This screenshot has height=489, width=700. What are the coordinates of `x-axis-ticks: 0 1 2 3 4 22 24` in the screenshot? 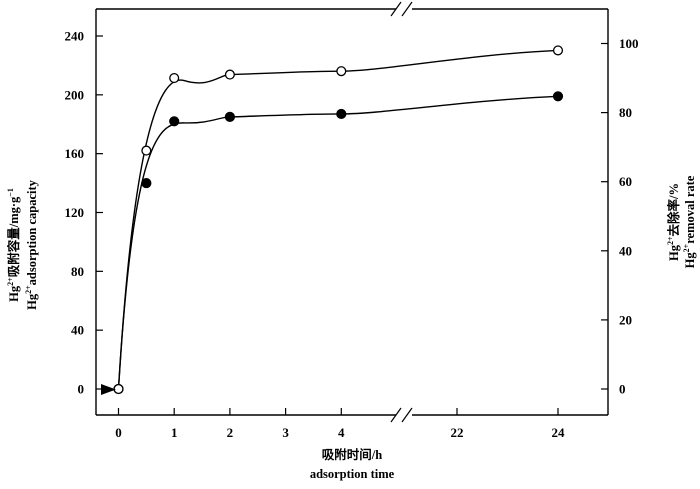 It's located at (340, 424).